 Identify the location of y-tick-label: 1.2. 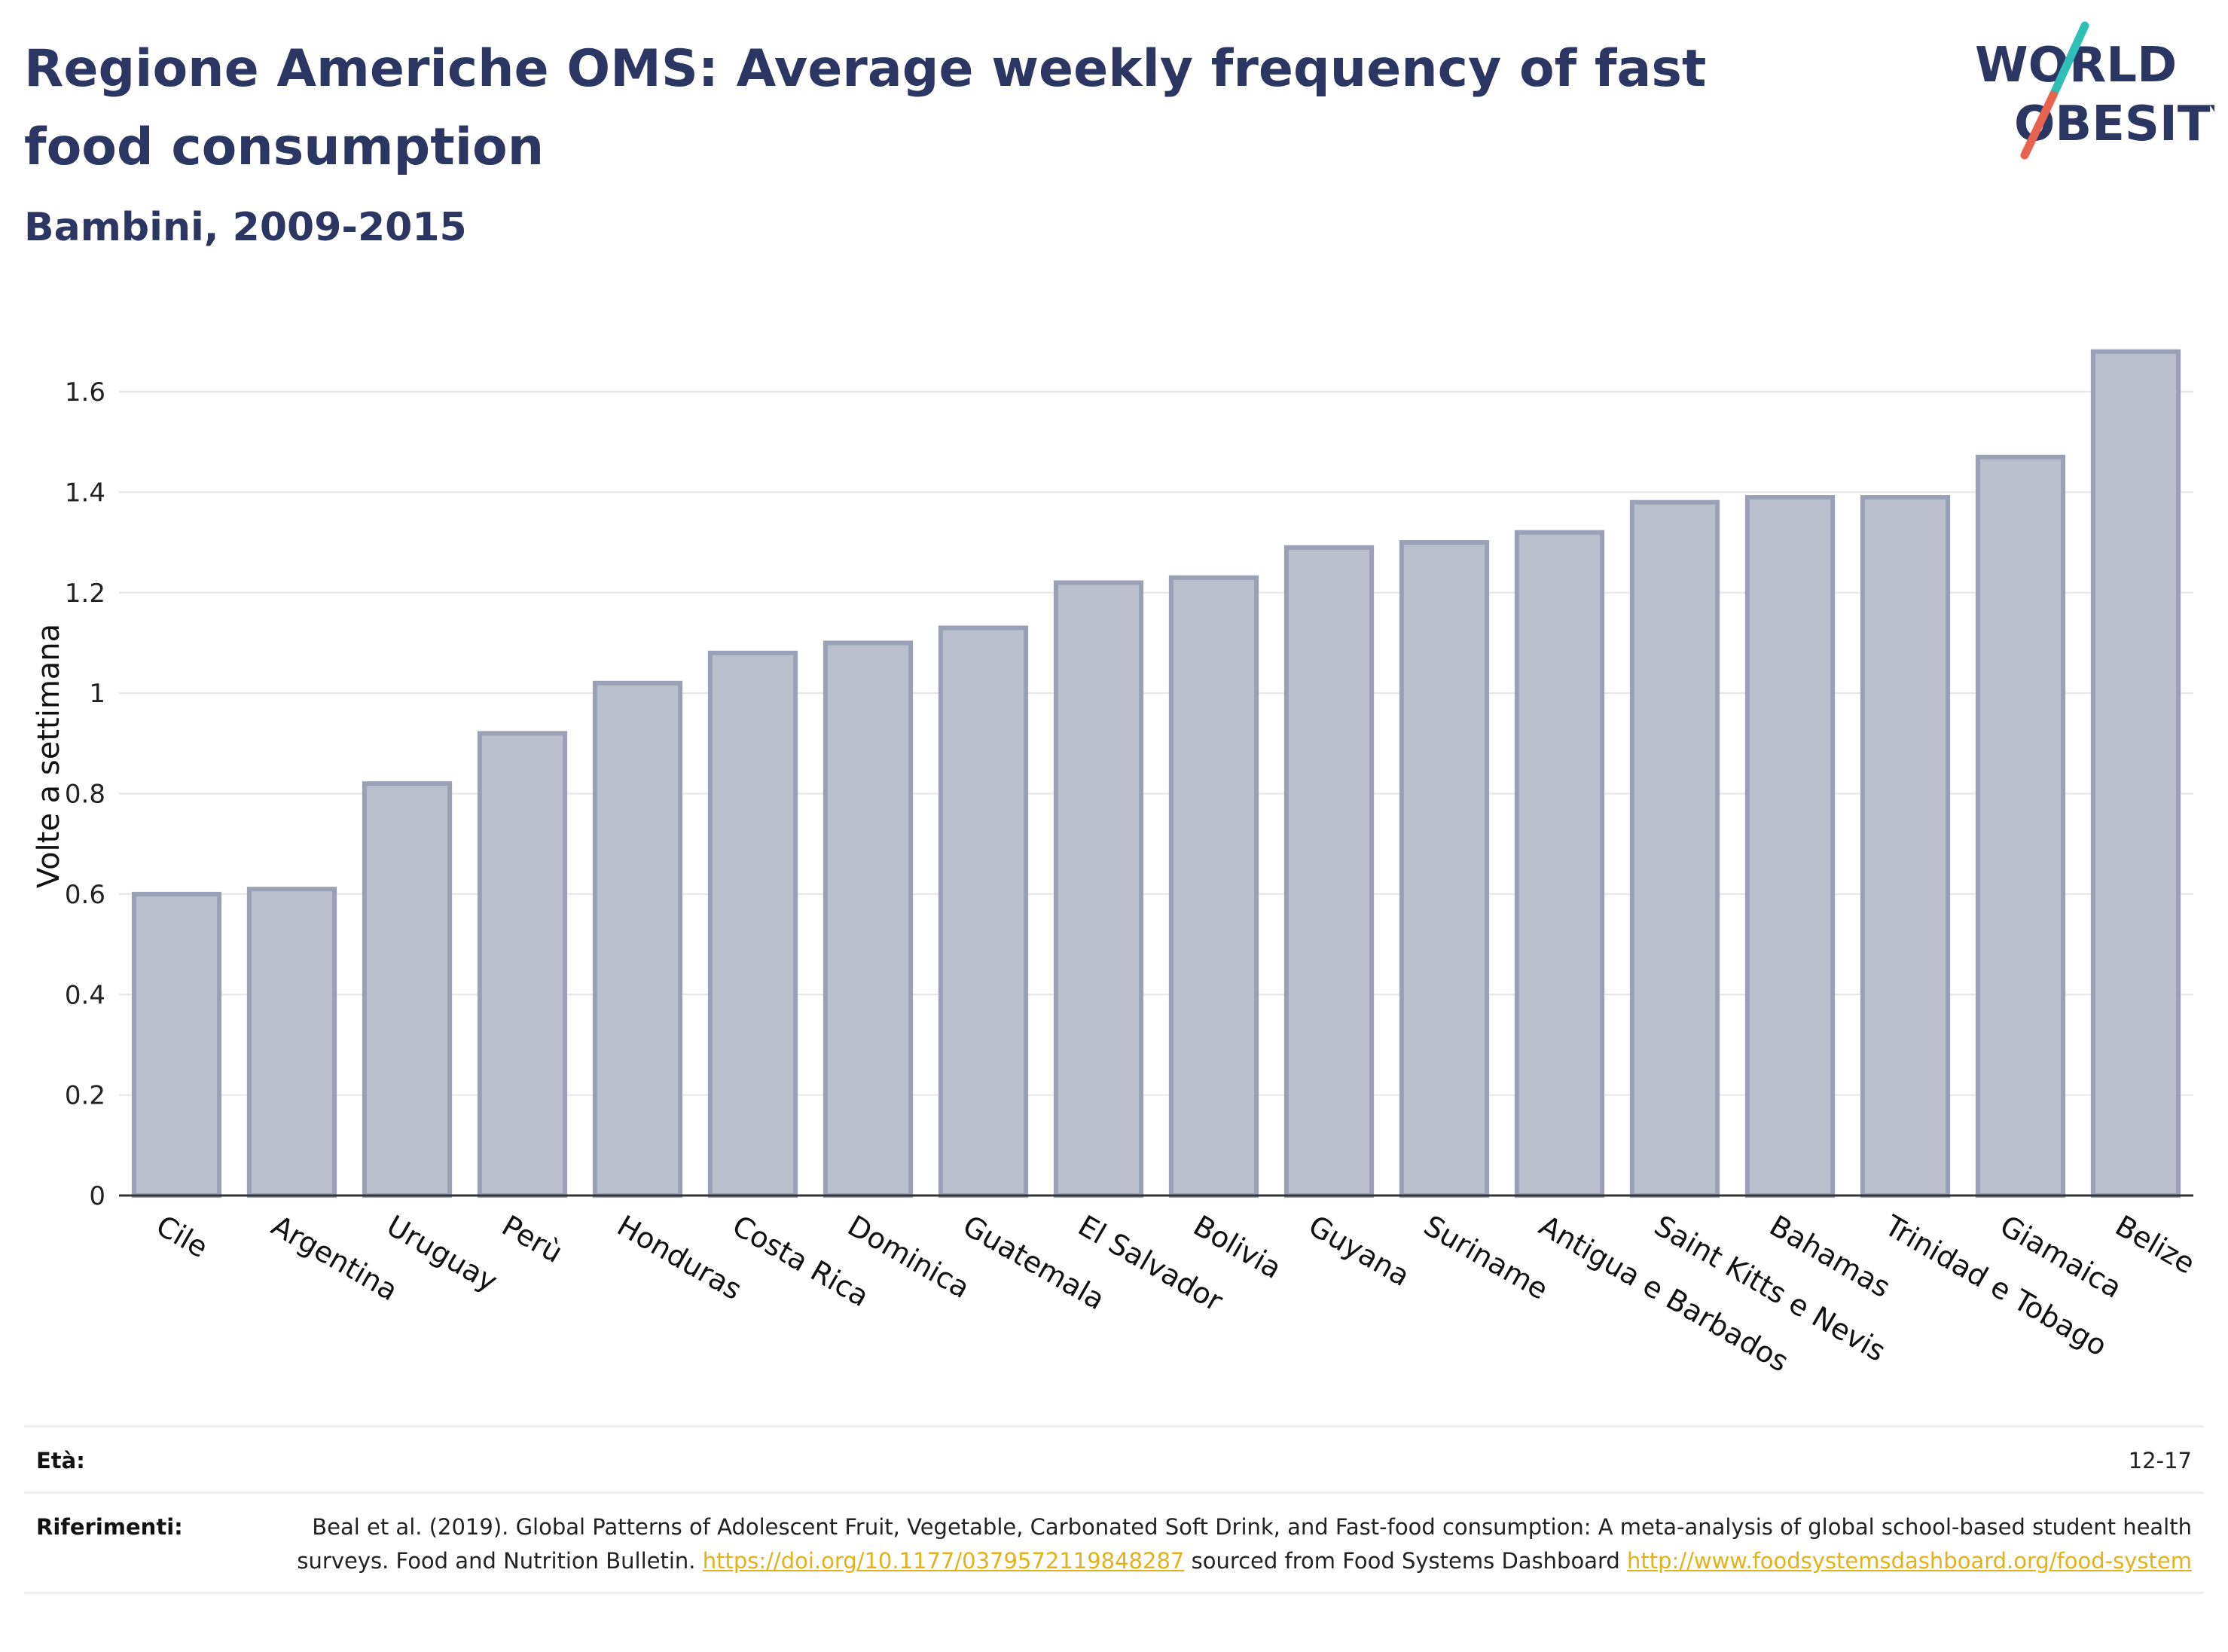
(85, 594).